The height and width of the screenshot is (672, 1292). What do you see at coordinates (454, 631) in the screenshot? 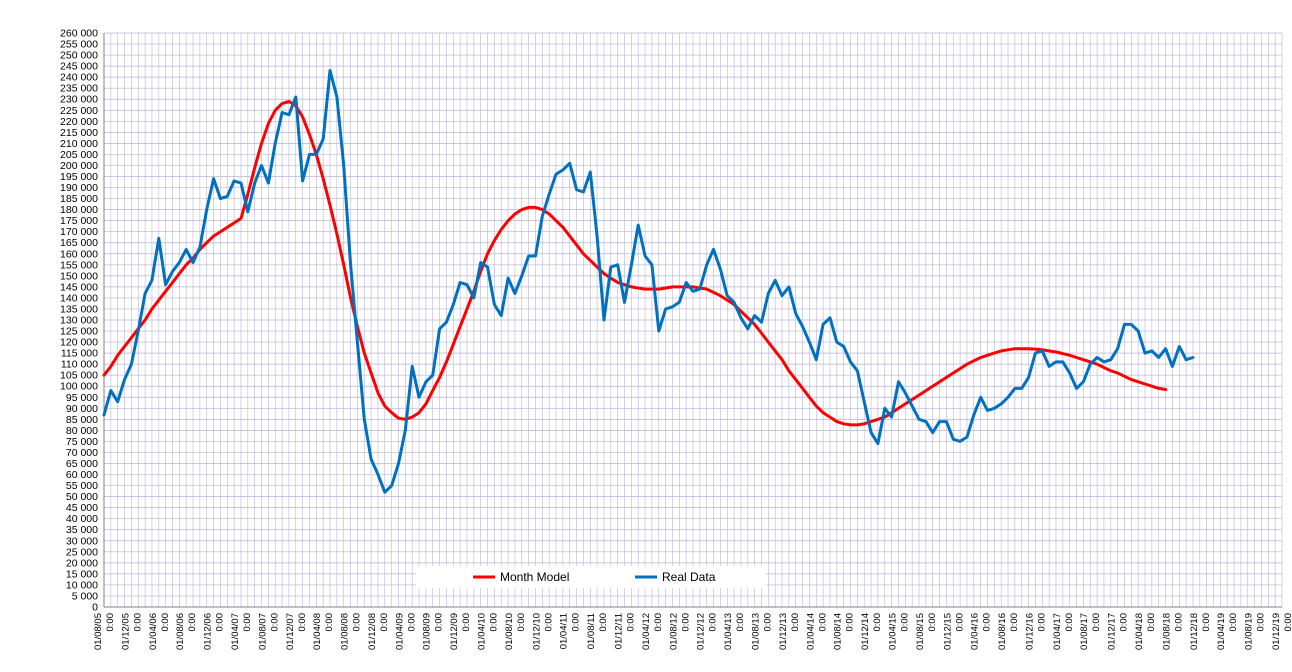
I see `x-tick-date: 01/12/09` at bounding box center [454, 631].